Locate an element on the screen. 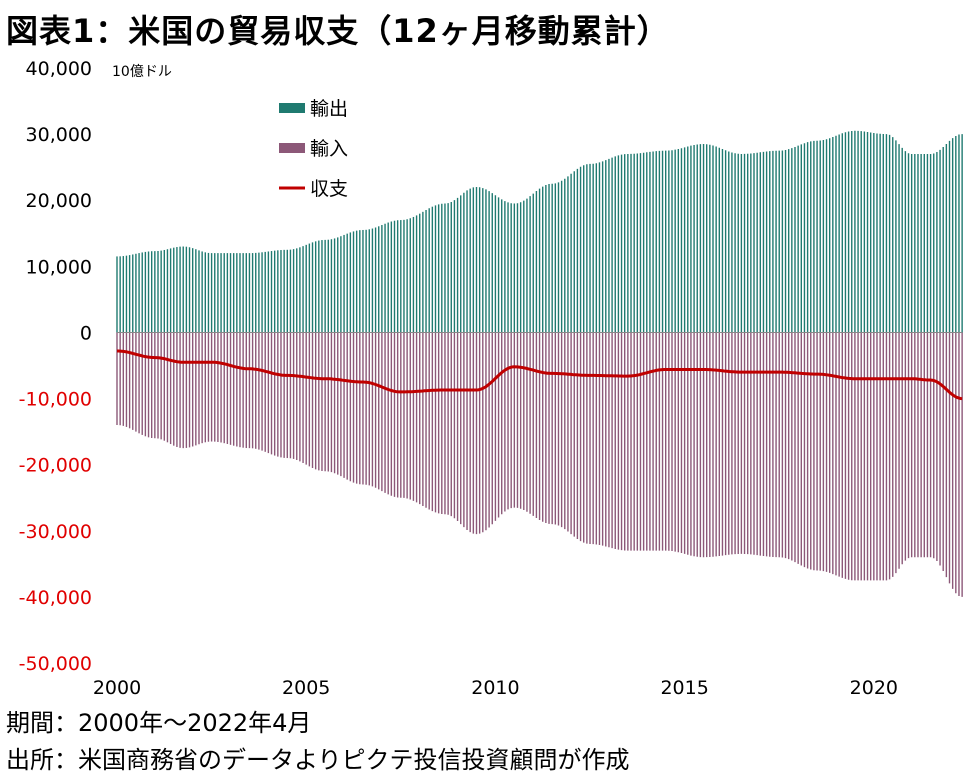 The height and width of the screenshot is (781, 972). y-tick-label: -20,000 is located at coordinates (55, 466).